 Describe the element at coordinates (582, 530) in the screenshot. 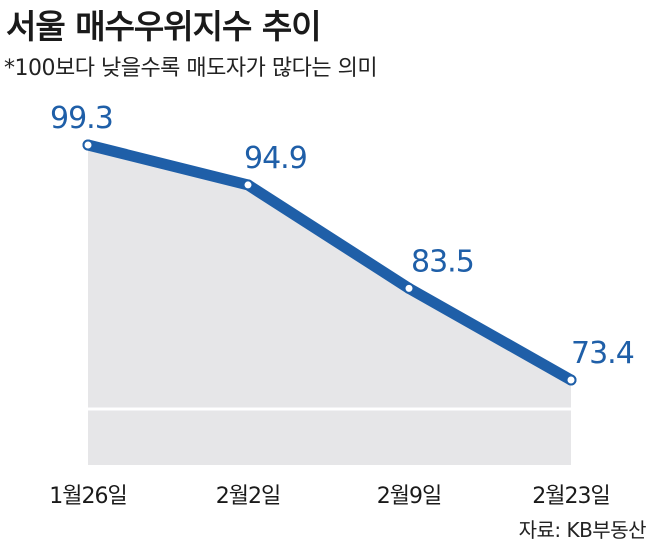

I see `source-note: 자료: KB부동산` at that location.